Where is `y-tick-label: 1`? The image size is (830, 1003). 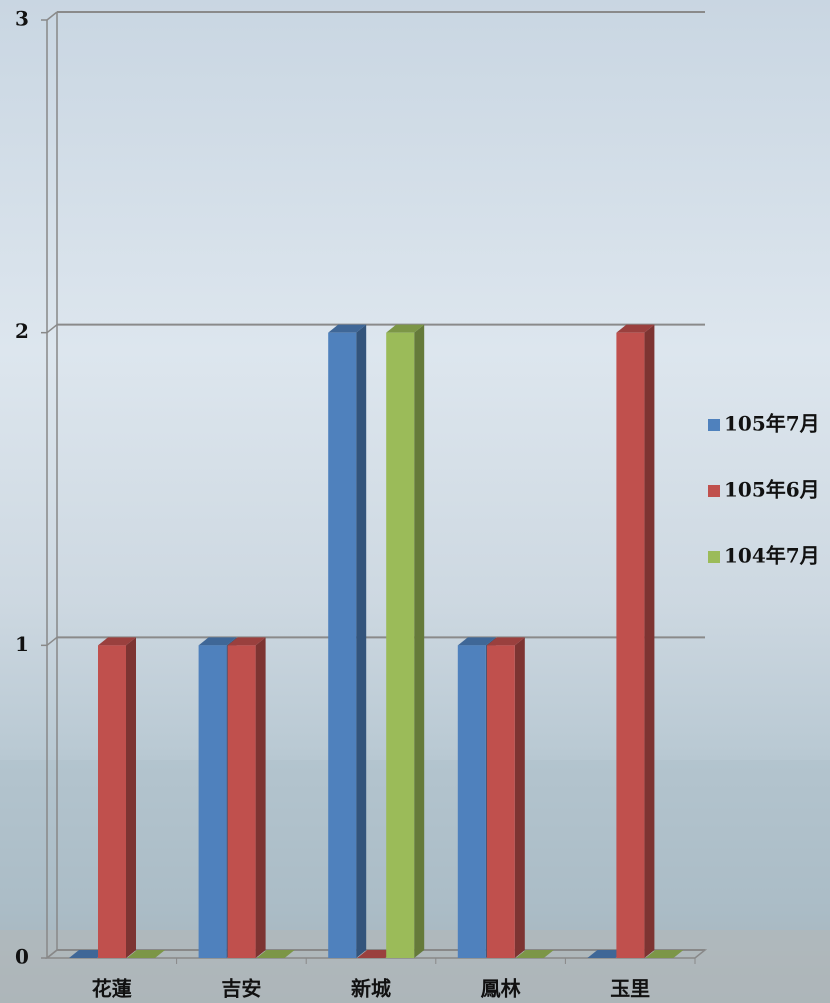
y-tick-label: 1 is located at coordinates (22, 644).